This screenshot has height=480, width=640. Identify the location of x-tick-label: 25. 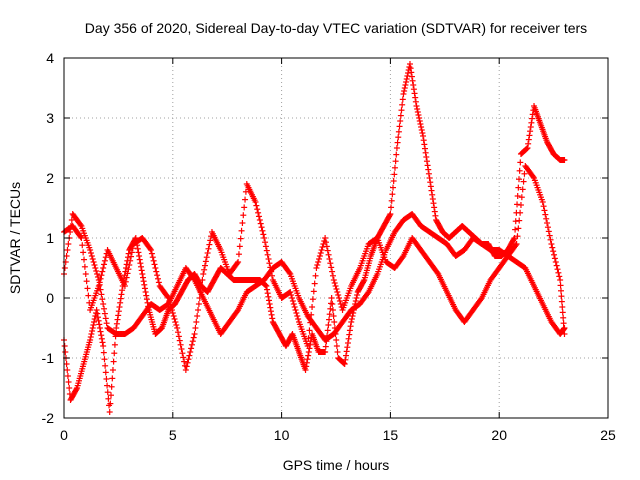
(608, 435).